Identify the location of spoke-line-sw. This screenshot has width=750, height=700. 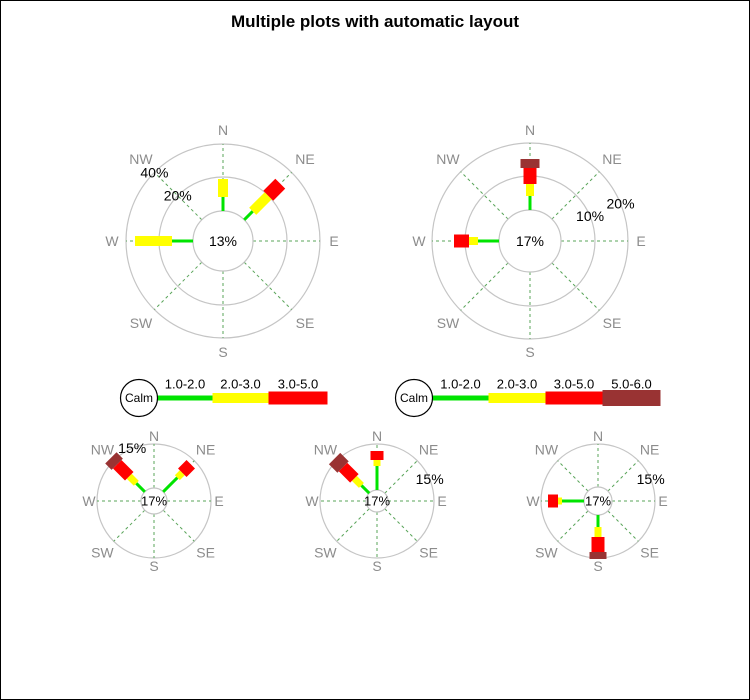
(484, 286).